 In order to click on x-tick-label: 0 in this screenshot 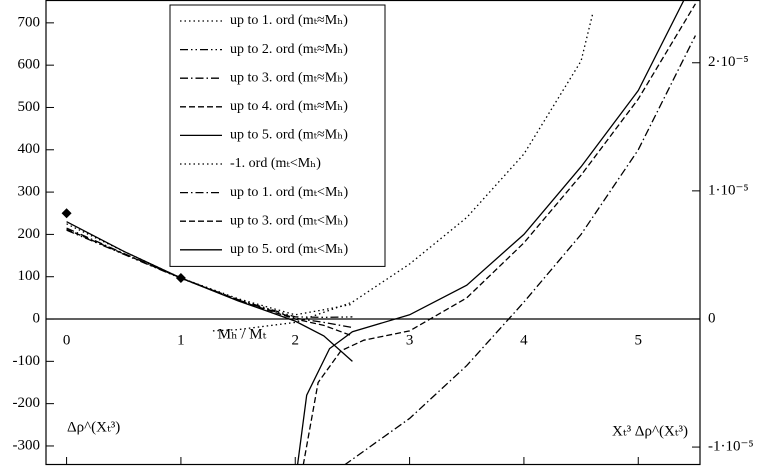, I will do `click(67, 340)`.